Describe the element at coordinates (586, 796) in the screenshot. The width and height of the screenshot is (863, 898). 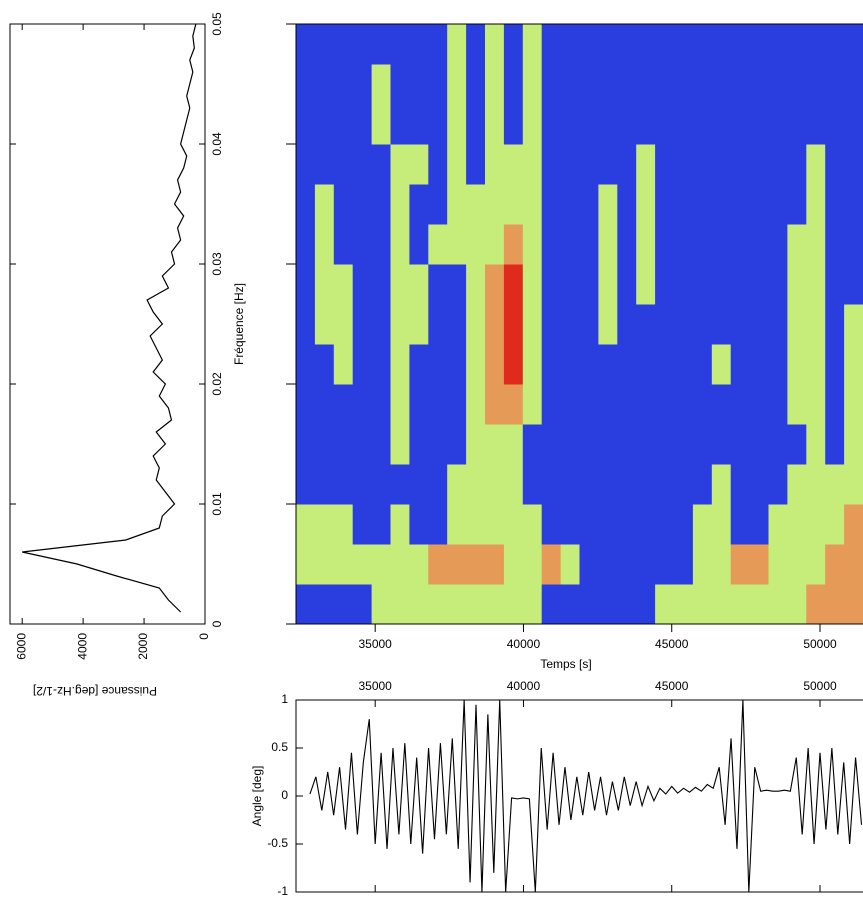
I see `signal-line` at that location.